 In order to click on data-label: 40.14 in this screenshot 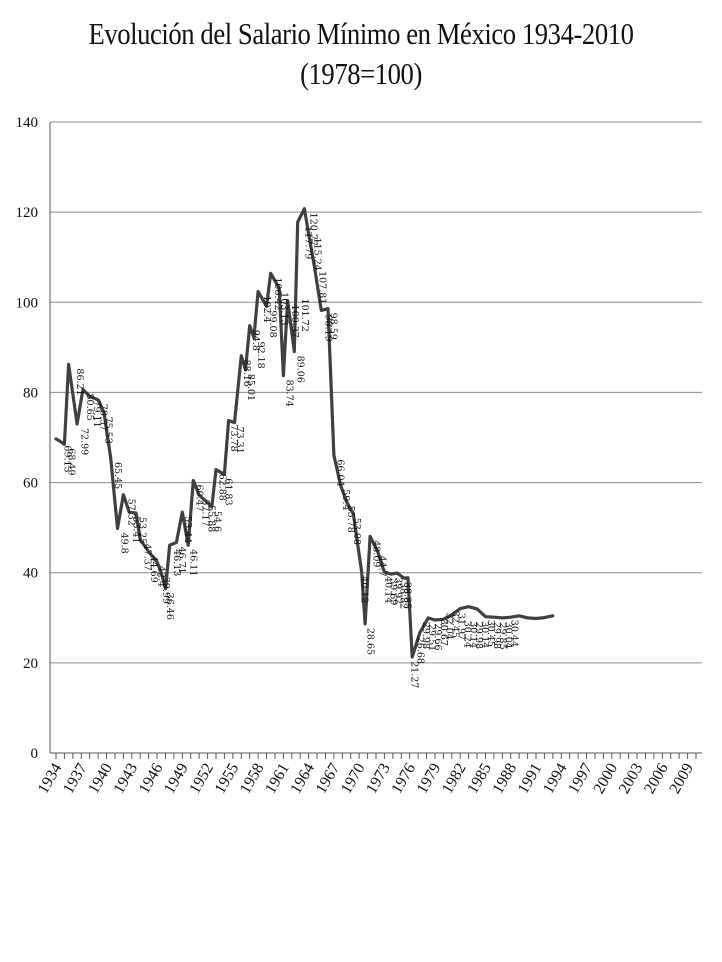, I will do `click(387, 589)`.